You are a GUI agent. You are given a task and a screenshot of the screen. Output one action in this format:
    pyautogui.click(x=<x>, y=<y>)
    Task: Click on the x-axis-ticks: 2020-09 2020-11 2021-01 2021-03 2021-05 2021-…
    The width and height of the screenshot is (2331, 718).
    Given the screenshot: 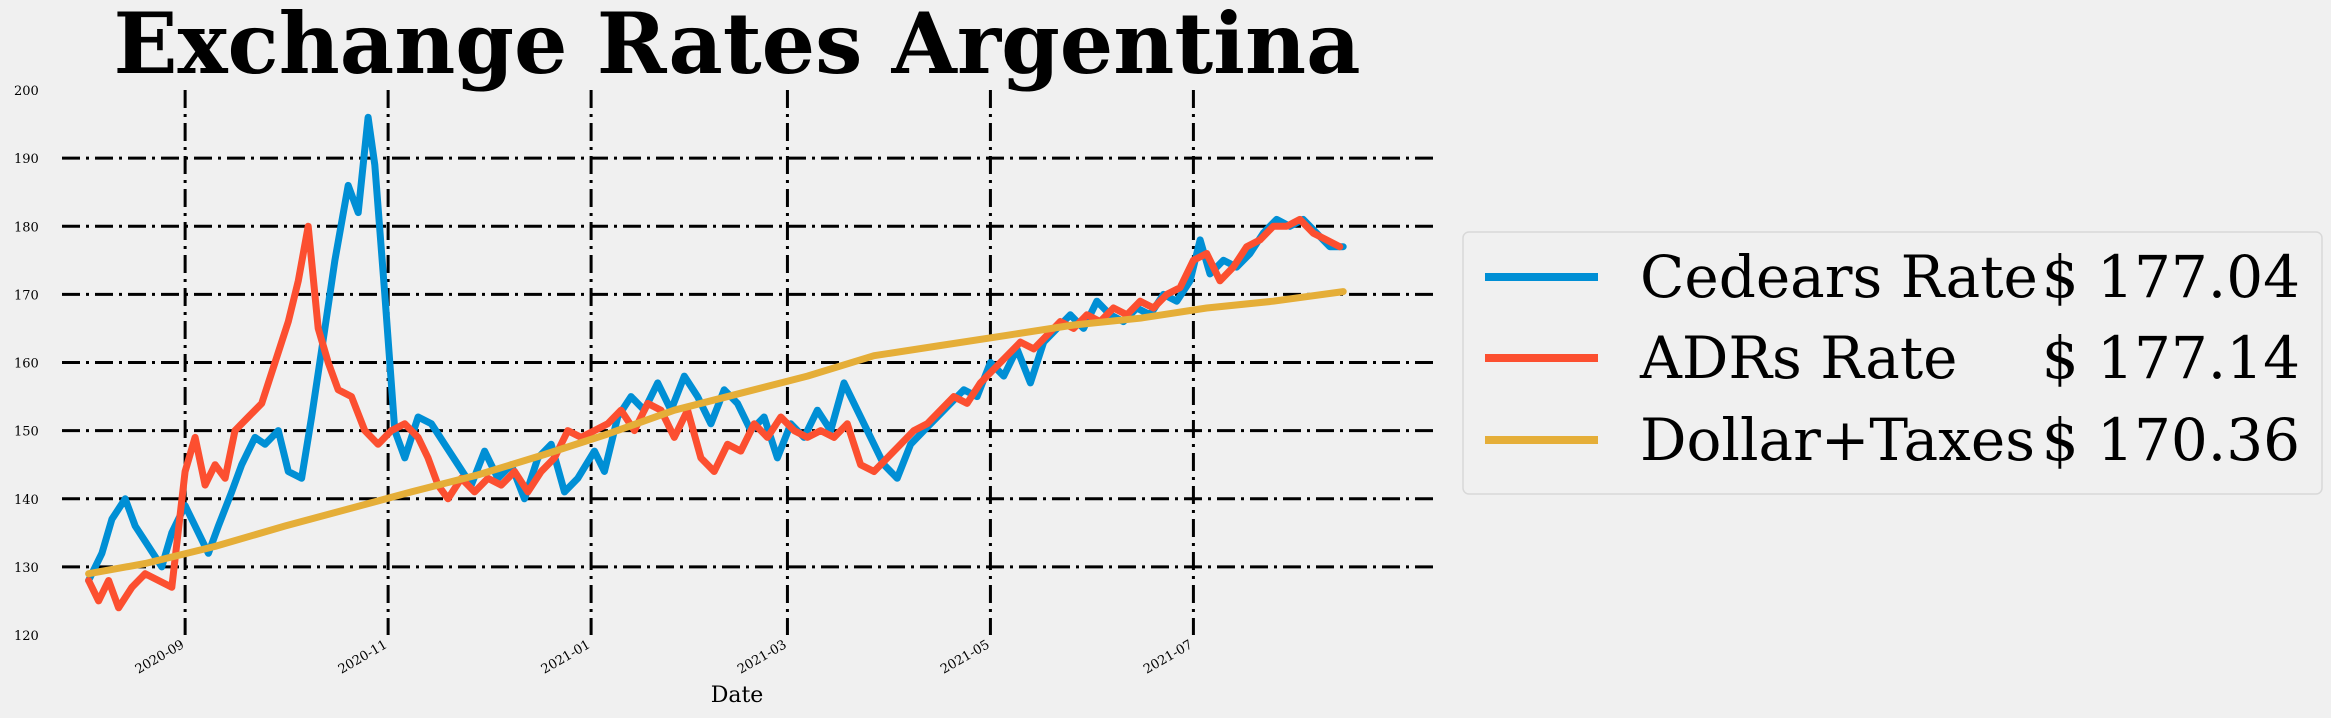 What is the action you would take?
    pyautogui.click(x=664, y=657)
    